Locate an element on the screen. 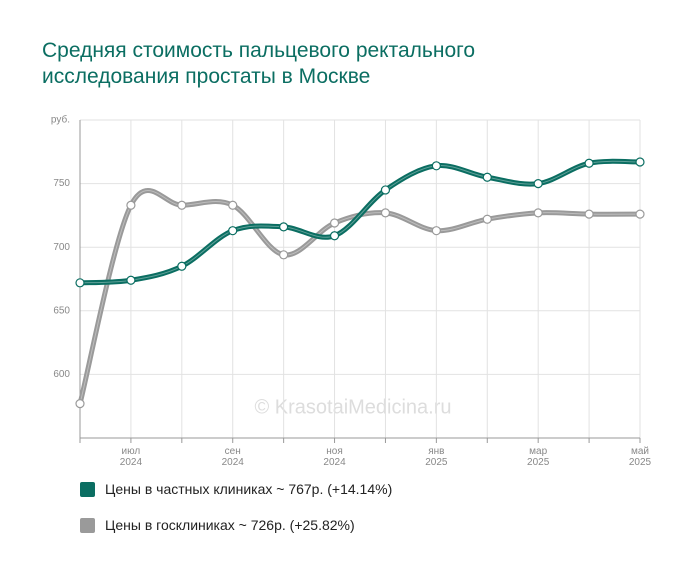 This screenshot has height=582, width=700. legend-item: Цены в госклиниках ~ 726р. (+25.82%) is located at coordinates (217, 525).